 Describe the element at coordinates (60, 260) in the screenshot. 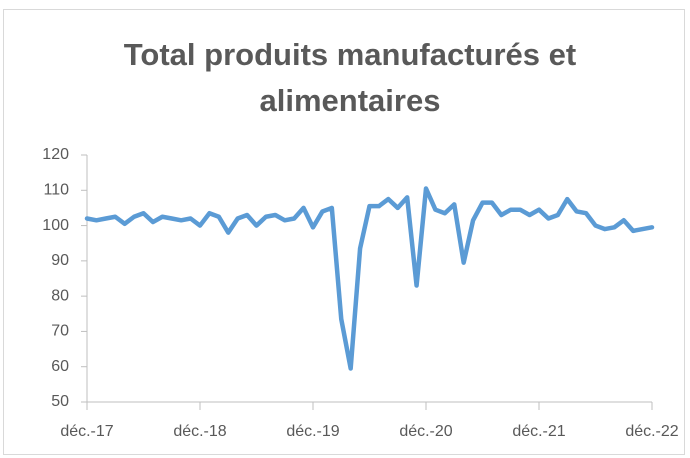

I see `y-tick-label: 90` at that location.